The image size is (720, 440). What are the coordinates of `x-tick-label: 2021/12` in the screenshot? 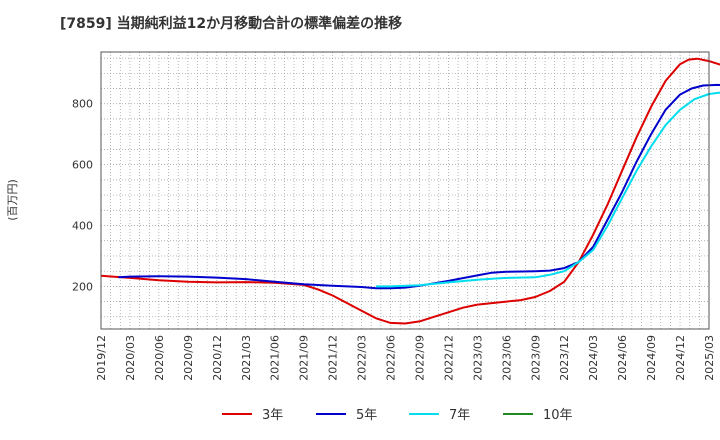 It's located at (333, 358).